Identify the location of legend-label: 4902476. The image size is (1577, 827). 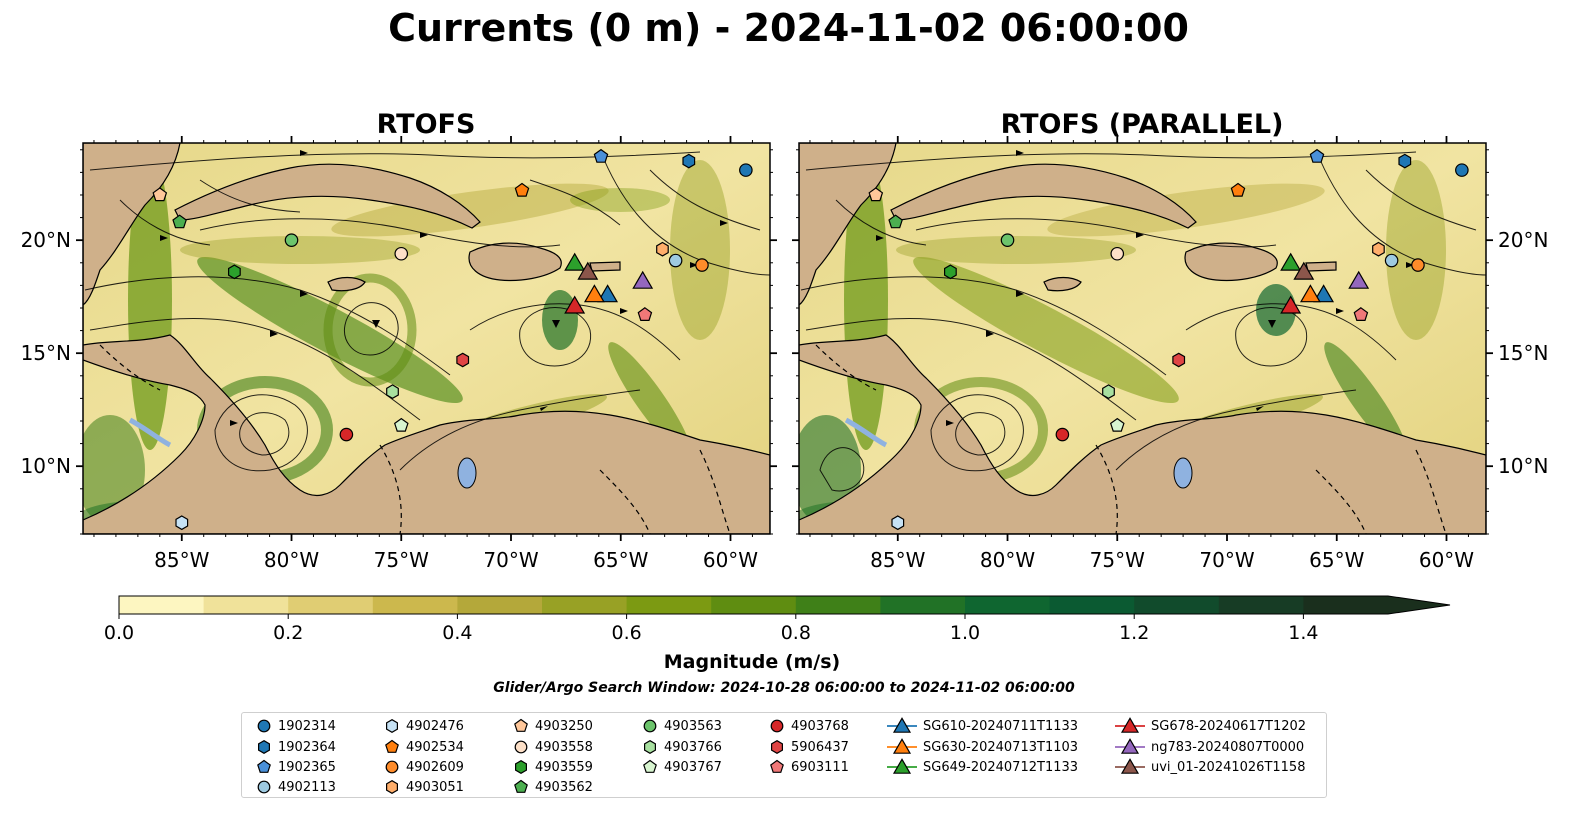
(435, 726).